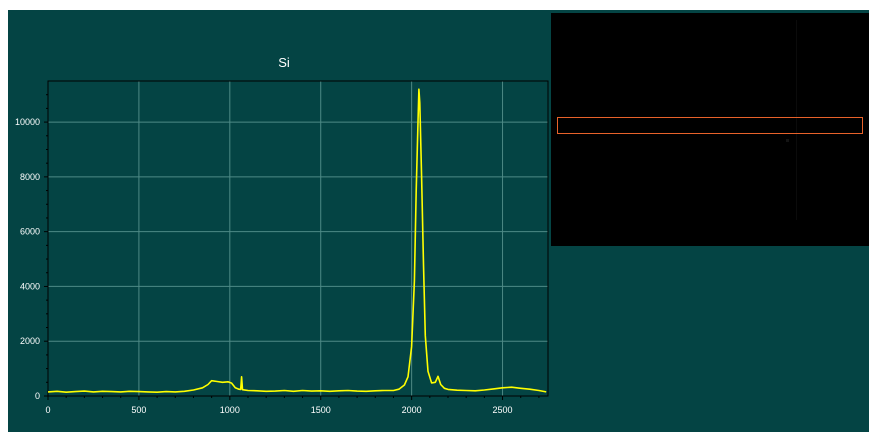 The width and height of the screenshot is (869, 441). Describe the element at coordinates (230, 410) in the screenshot. I see `x-tick-label: 1000` at that location.